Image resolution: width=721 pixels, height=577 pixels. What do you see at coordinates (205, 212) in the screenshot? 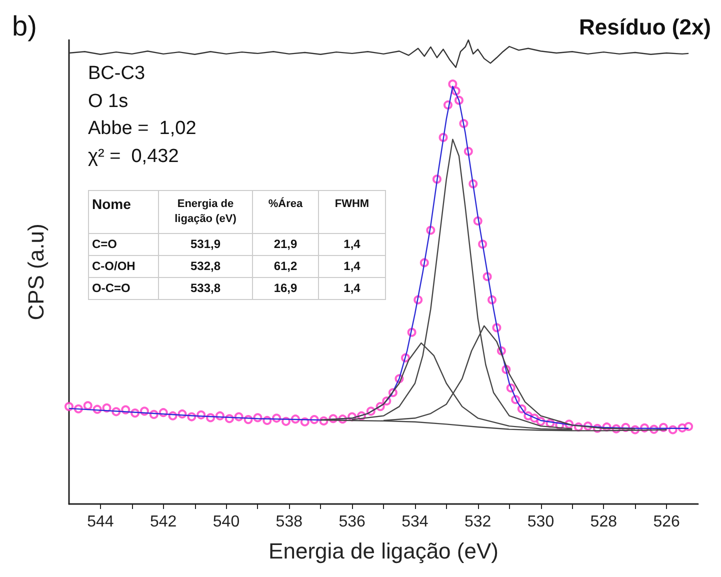
I see `annotation: Energia de ligação (eV)` at bounding box center [205, 212].